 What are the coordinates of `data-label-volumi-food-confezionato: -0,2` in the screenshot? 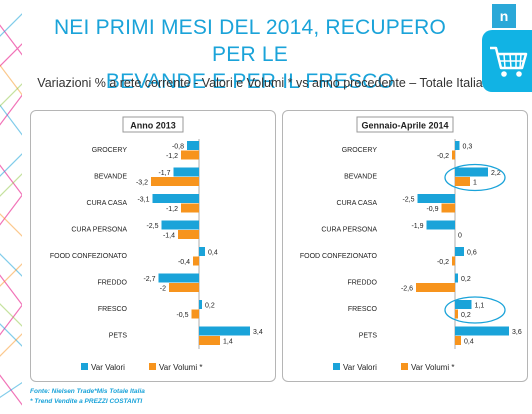 It's located at (443, 262).